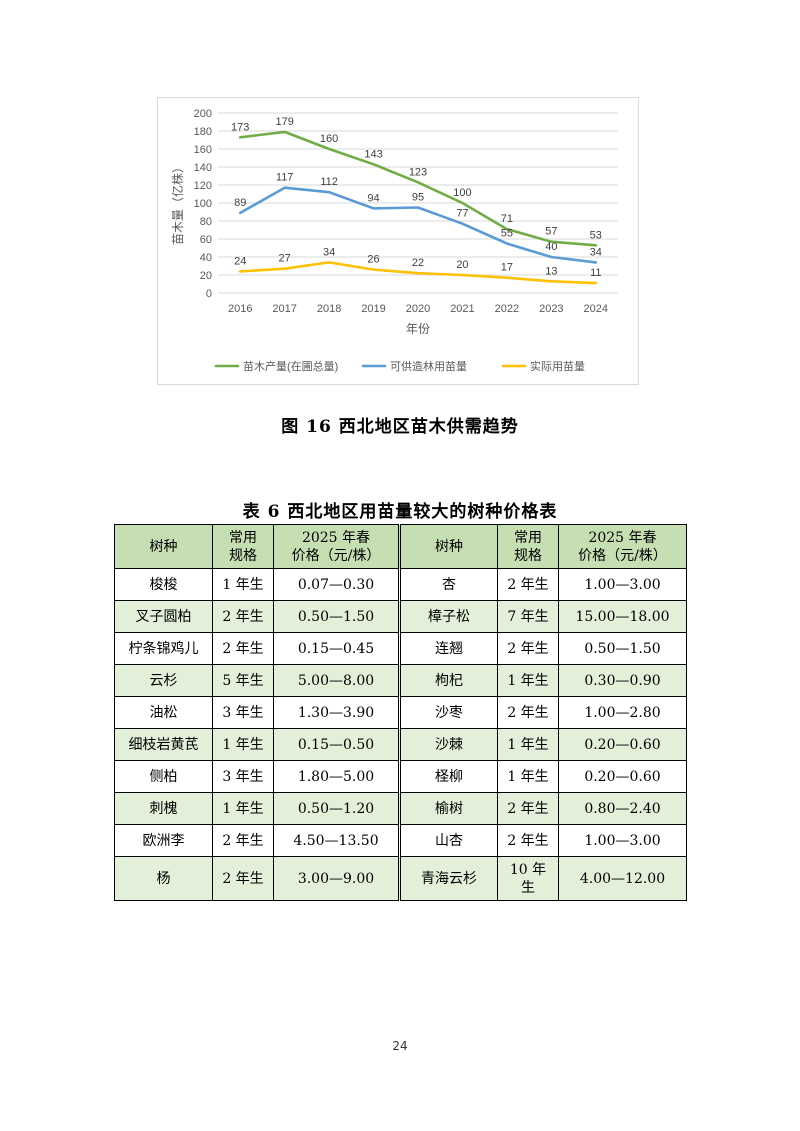 The width and height of the screenshot is (800, 1131). Describe the element at coordinates (507, 309) in the screenshot. I see `x-tick-label: 2022` at that location.